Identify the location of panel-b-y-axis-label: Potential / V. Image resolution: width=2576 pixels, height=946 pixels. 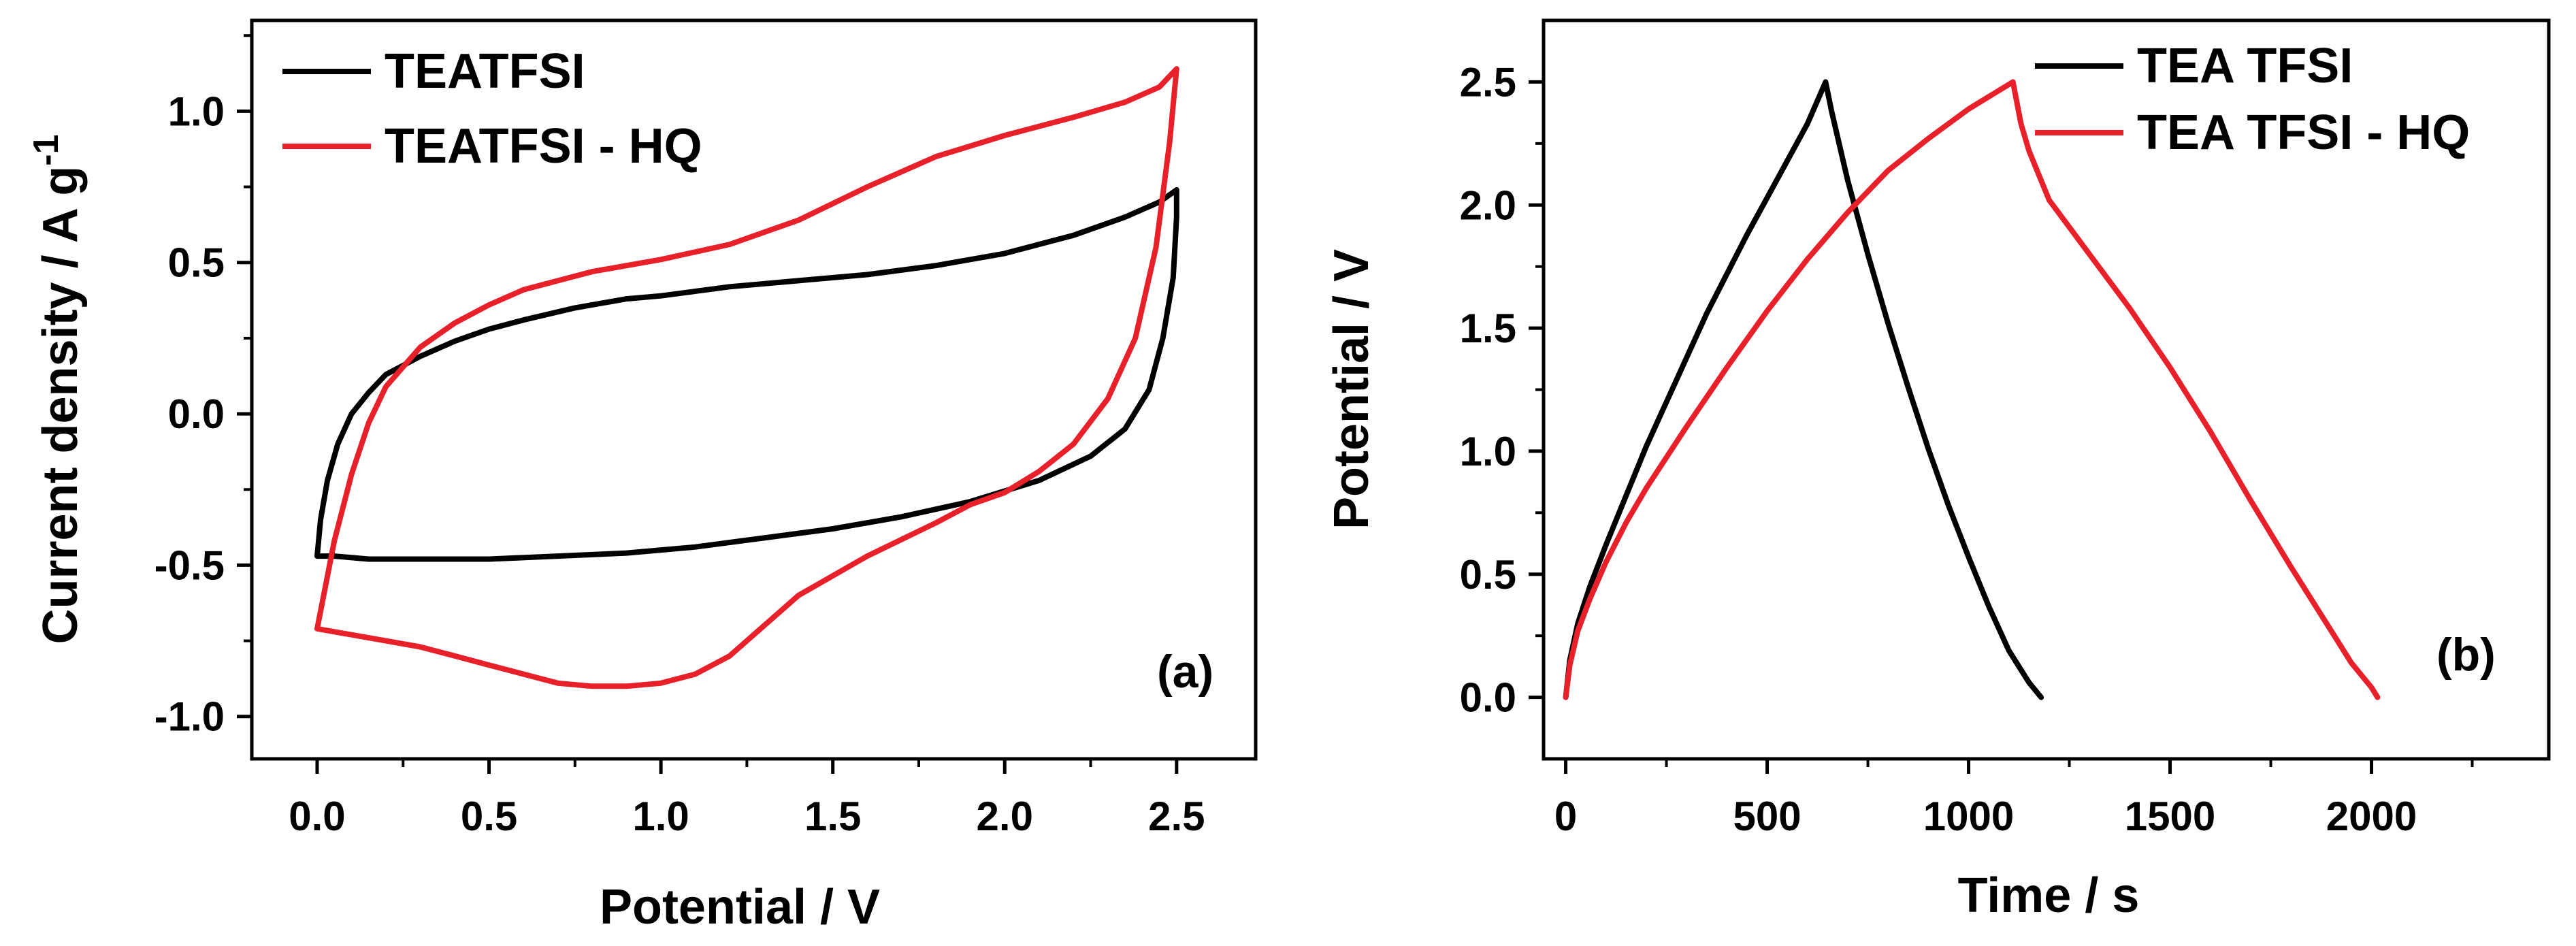
(1351, 389).